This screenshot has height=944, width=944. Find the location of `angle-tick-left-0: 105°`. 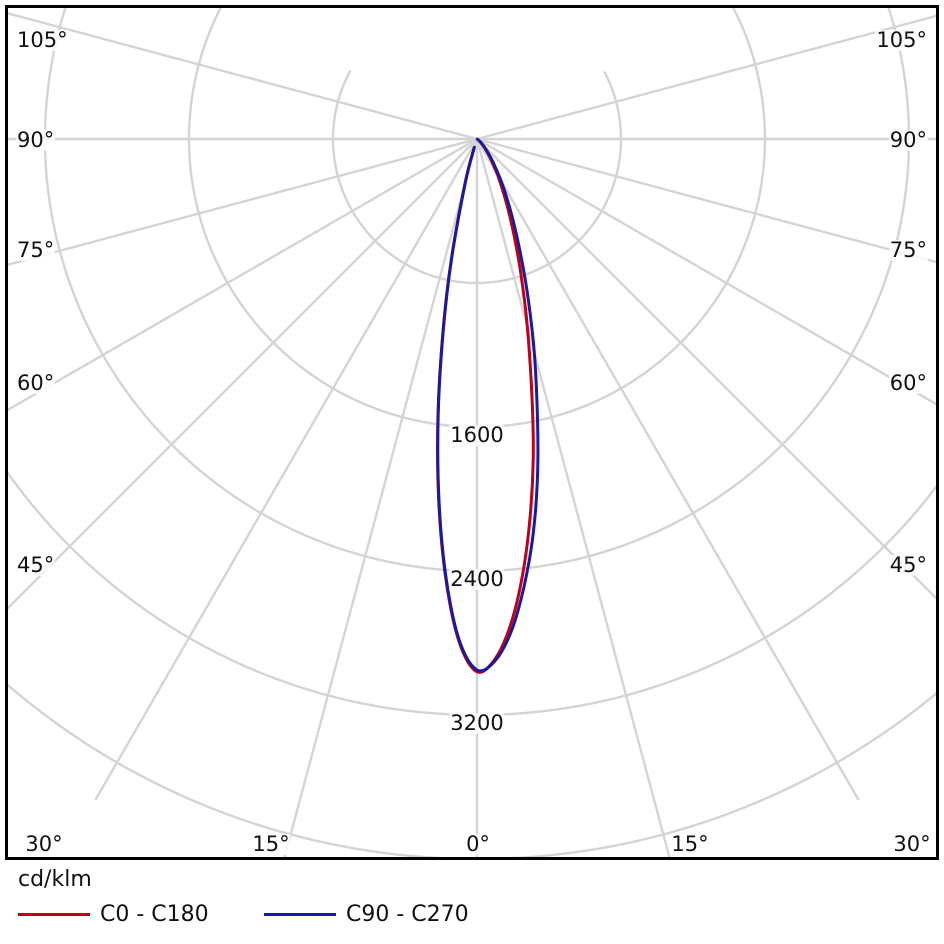

angle-tick-left-0: 105° is located at coordinates (42, 40).